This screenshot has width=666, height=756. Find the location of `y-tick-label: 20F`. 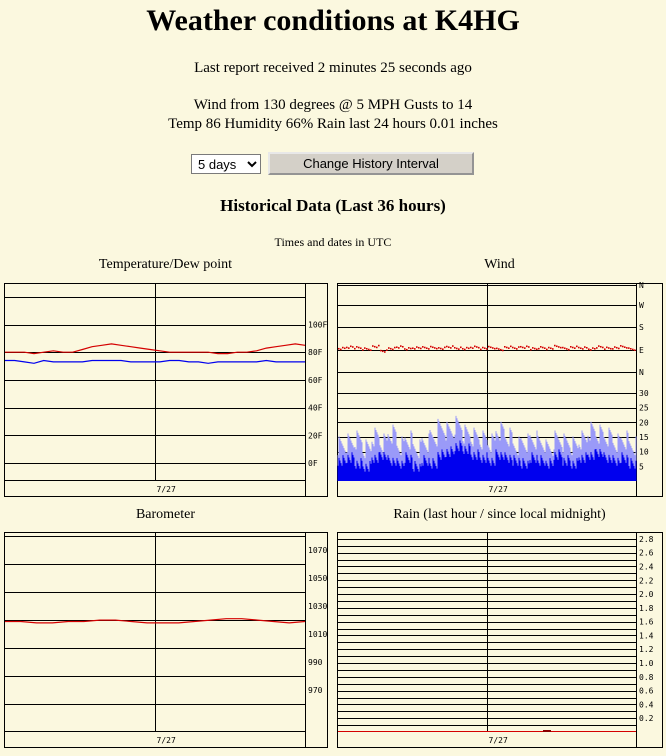

y-tick-label: 20F is located at coordinates (315, 435).